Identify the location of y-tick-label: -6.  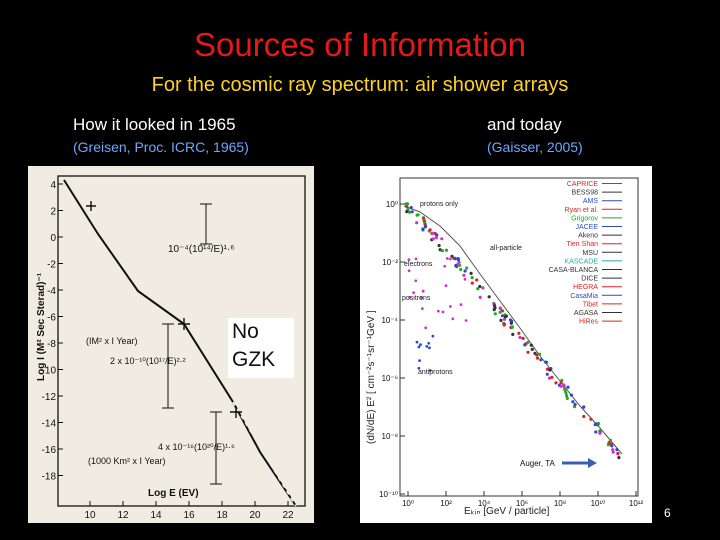
(51, 318).